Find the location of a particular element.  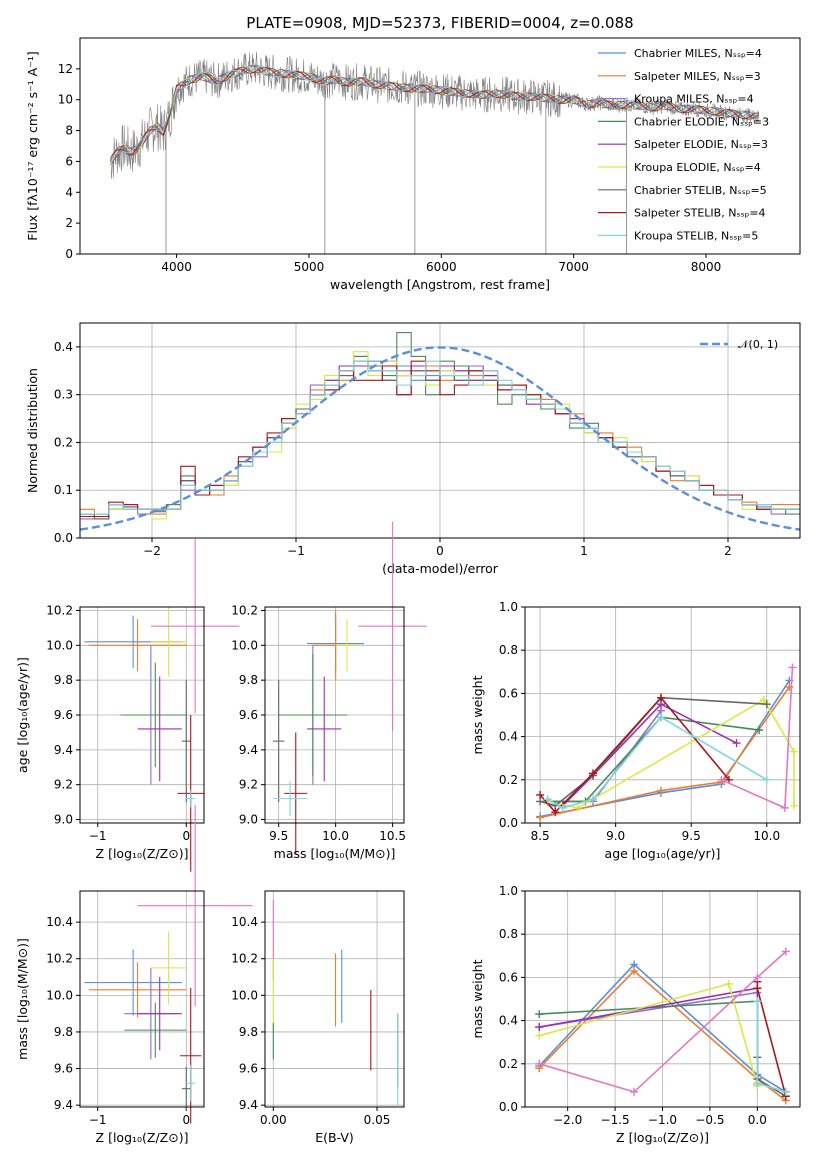

z_weight-frame is located at coordinates (662, 999).